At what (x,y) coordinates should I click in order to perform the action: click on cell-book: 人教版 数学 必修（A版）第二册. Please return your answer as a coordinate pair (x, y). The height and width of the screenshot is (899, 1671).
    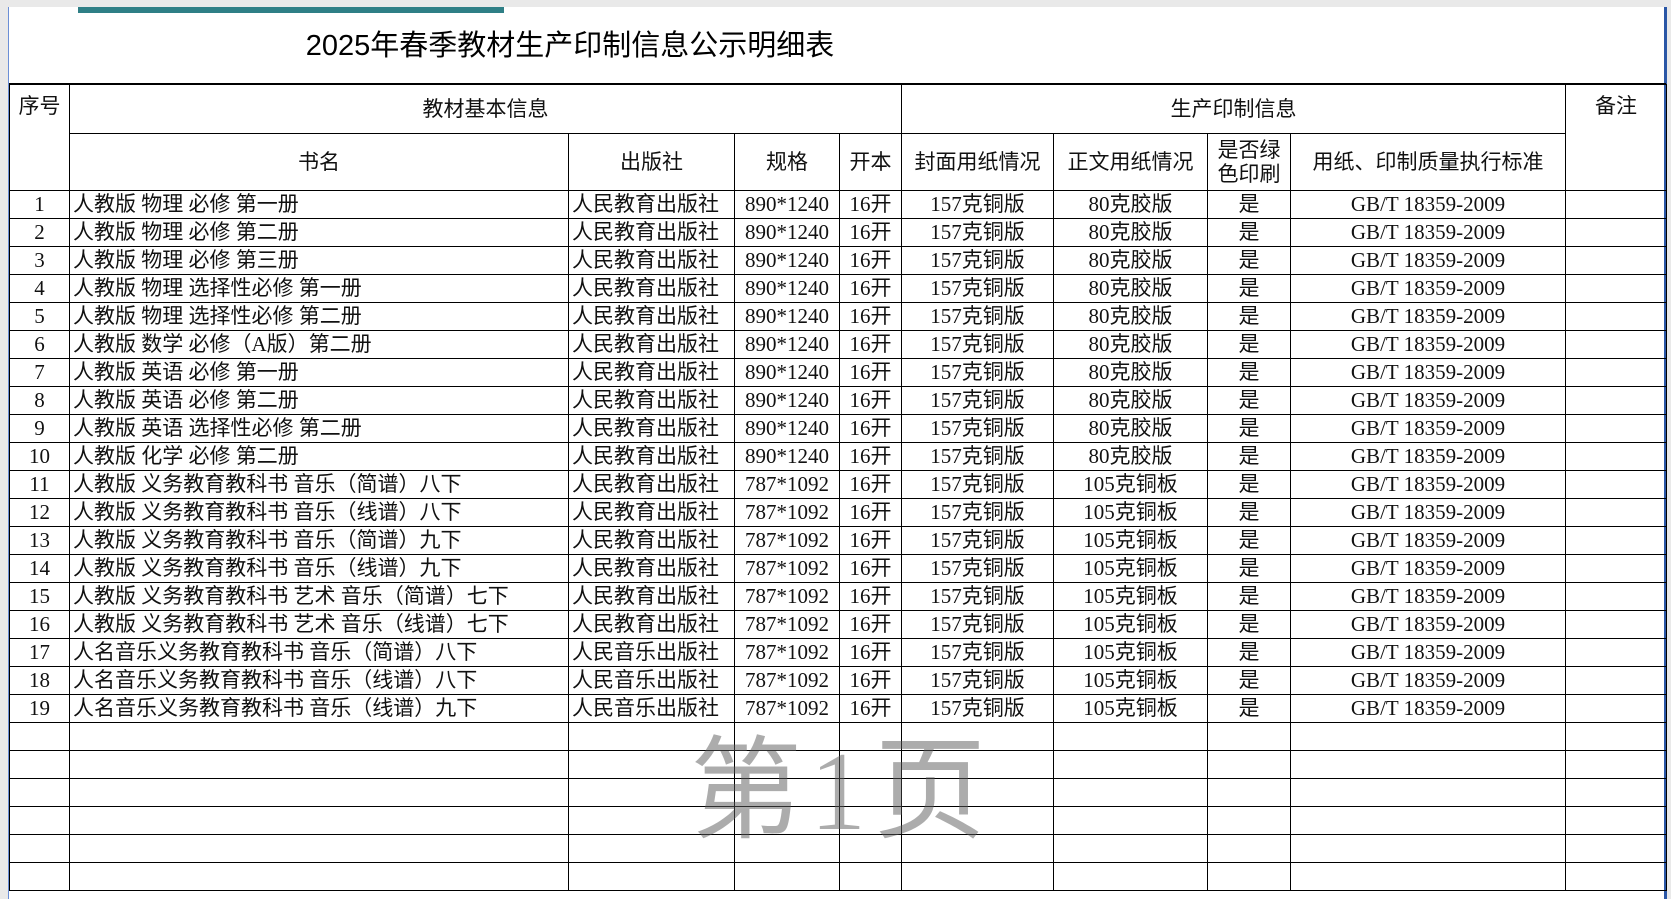
    Looking at the image, I should click on (319, 344).